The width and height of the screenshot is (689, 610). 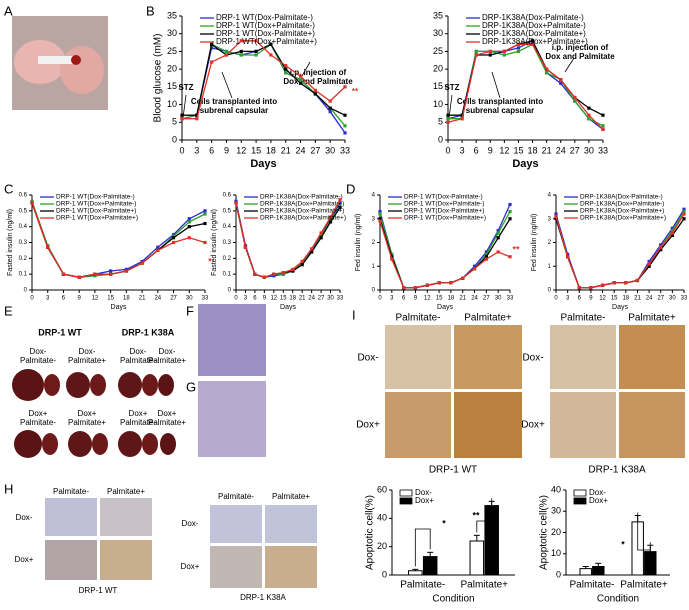 What do you see at coordinates (374, 196) in the screenshot?
I see `y-tick-label: 4` at bounding box center [374, 196].